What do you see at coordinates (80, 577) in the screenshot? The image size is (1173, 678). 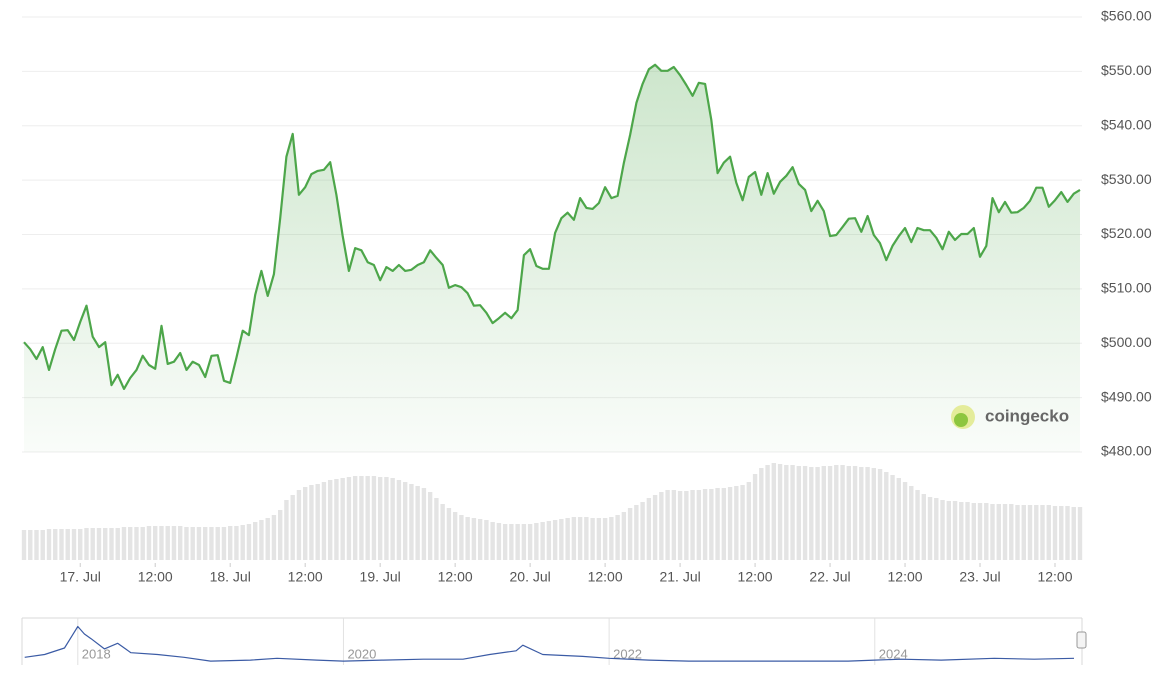 I see `x-tick-label: 17. Jul` at bounding box center [80, 577].